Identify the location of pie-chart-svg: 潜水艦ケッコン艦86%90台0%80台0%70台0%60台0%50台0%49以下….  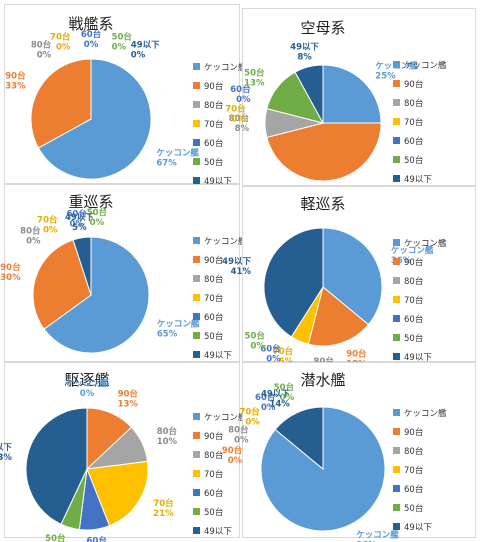
(334, 456).